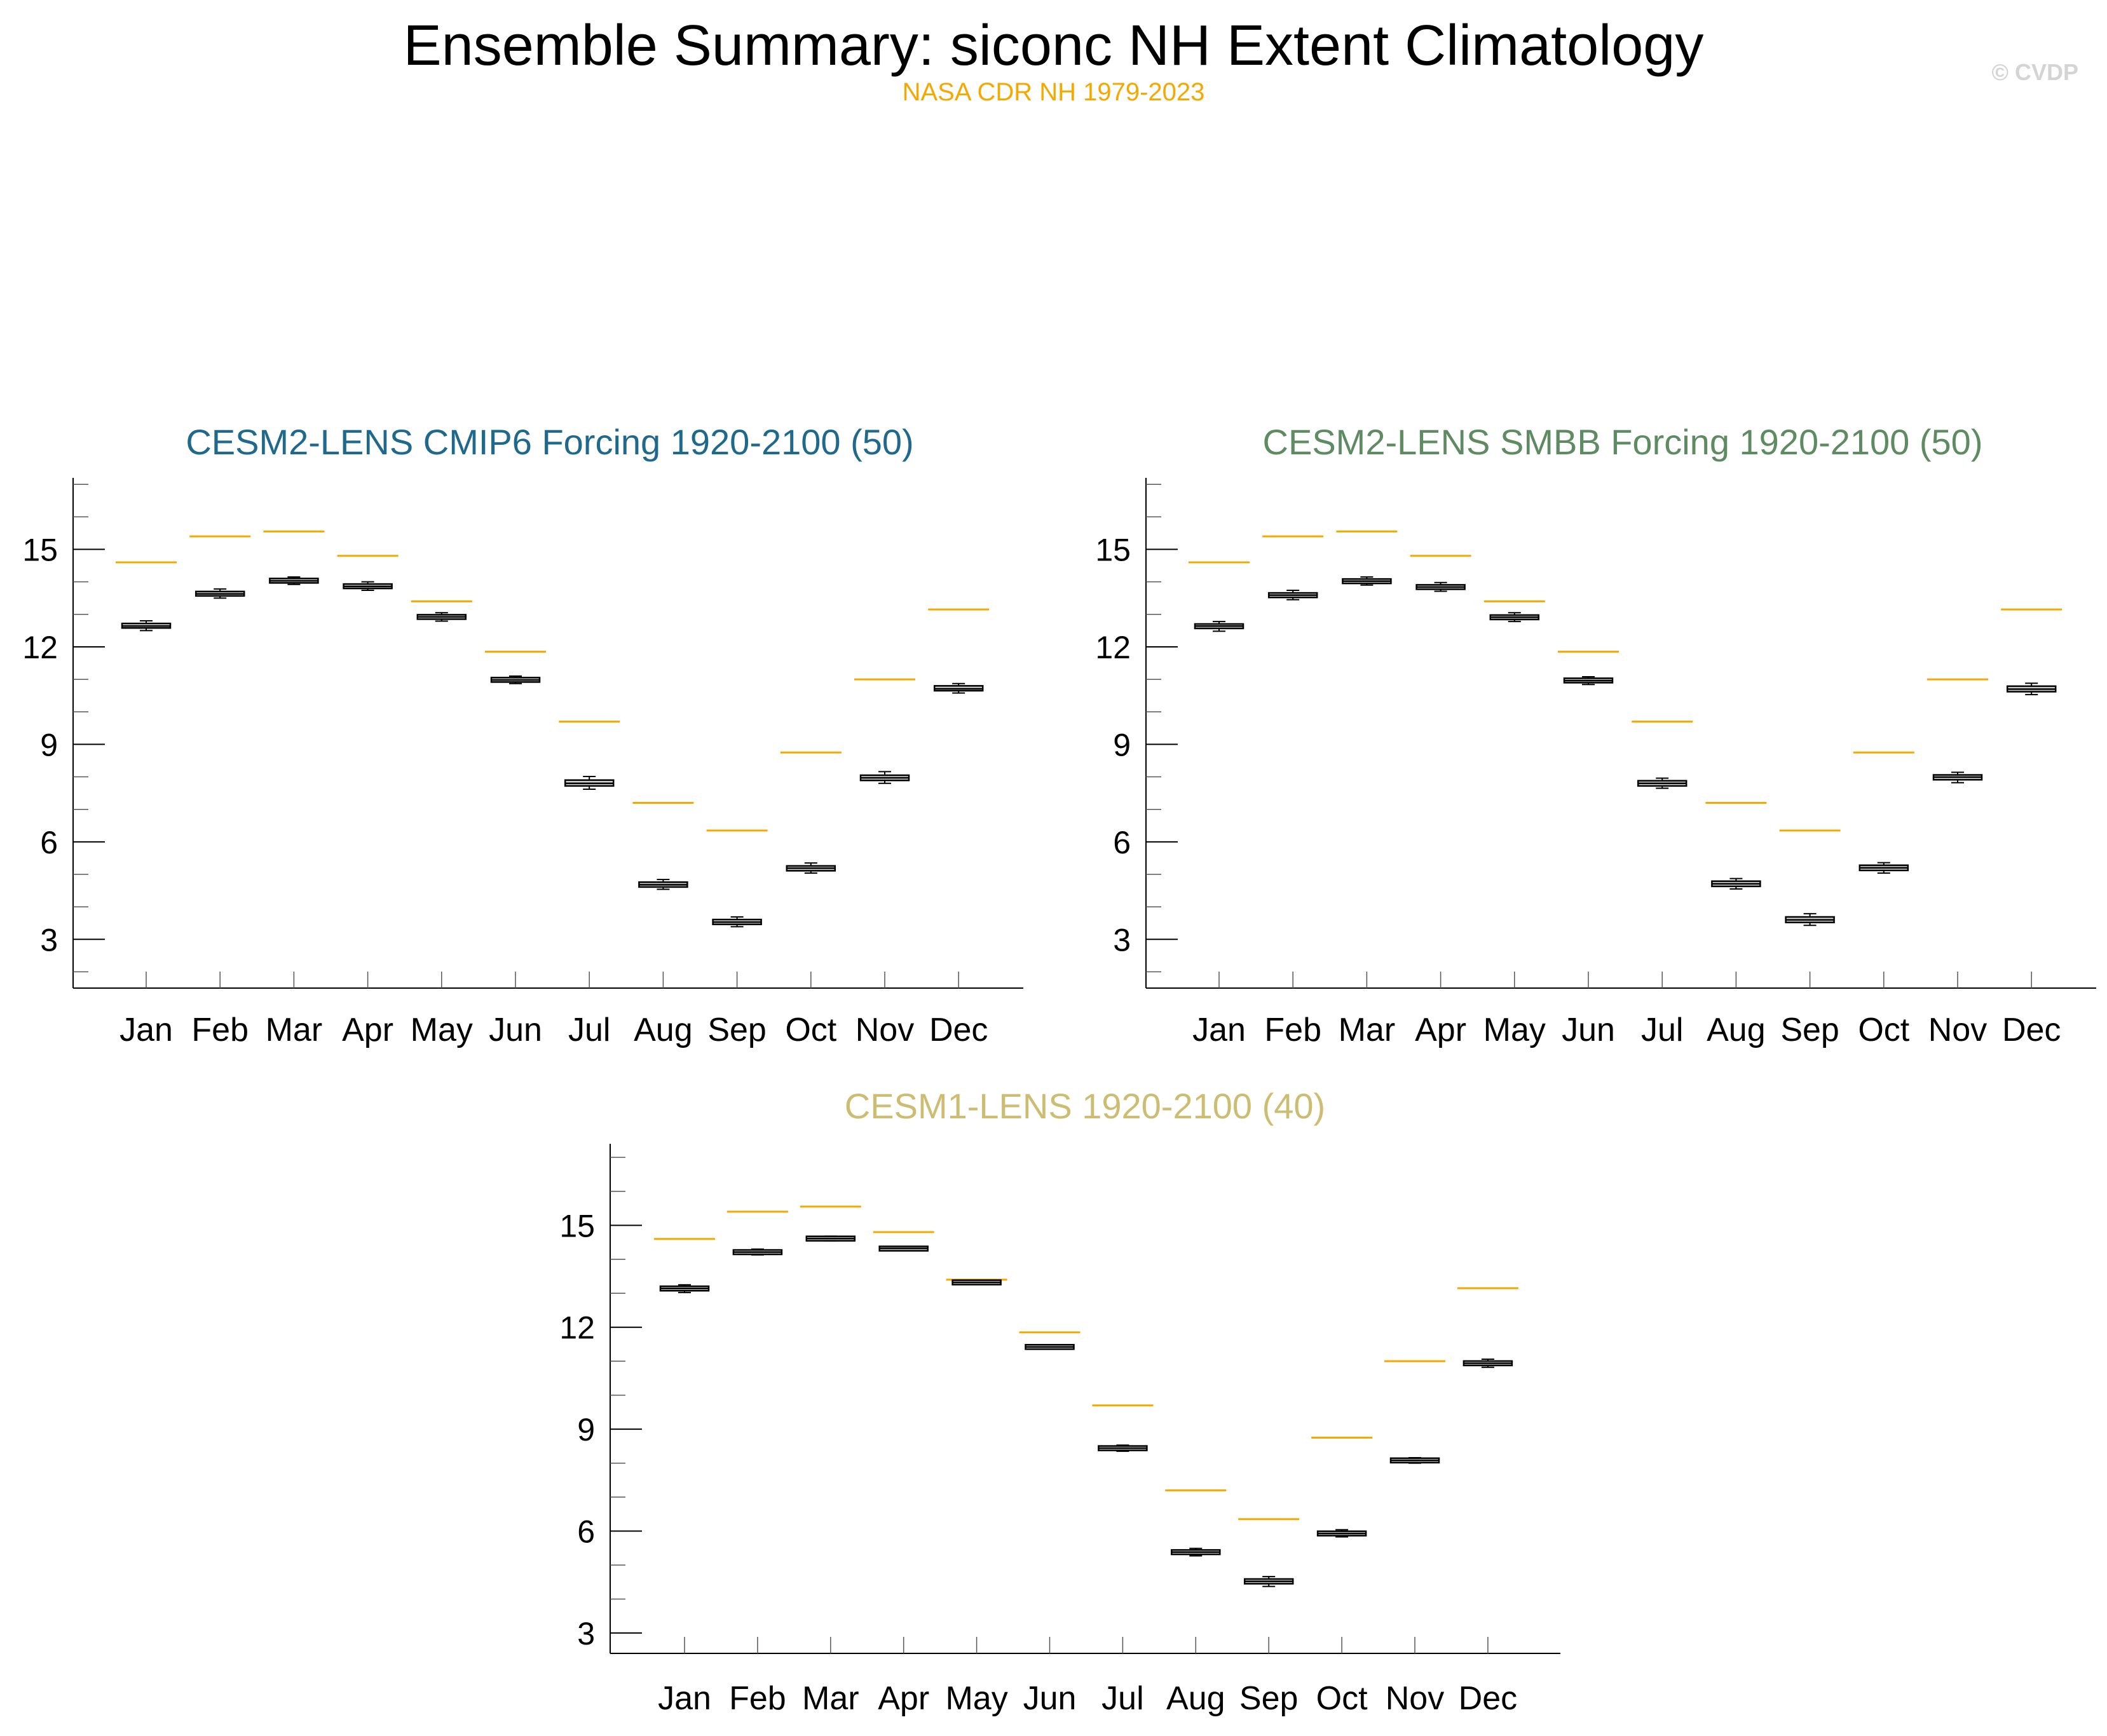  Describe the element at coordinates (1053, 92) in the screenshot. I see `reference-dataset-subtitle: NASA CDR NH 1979-2023` at that location.